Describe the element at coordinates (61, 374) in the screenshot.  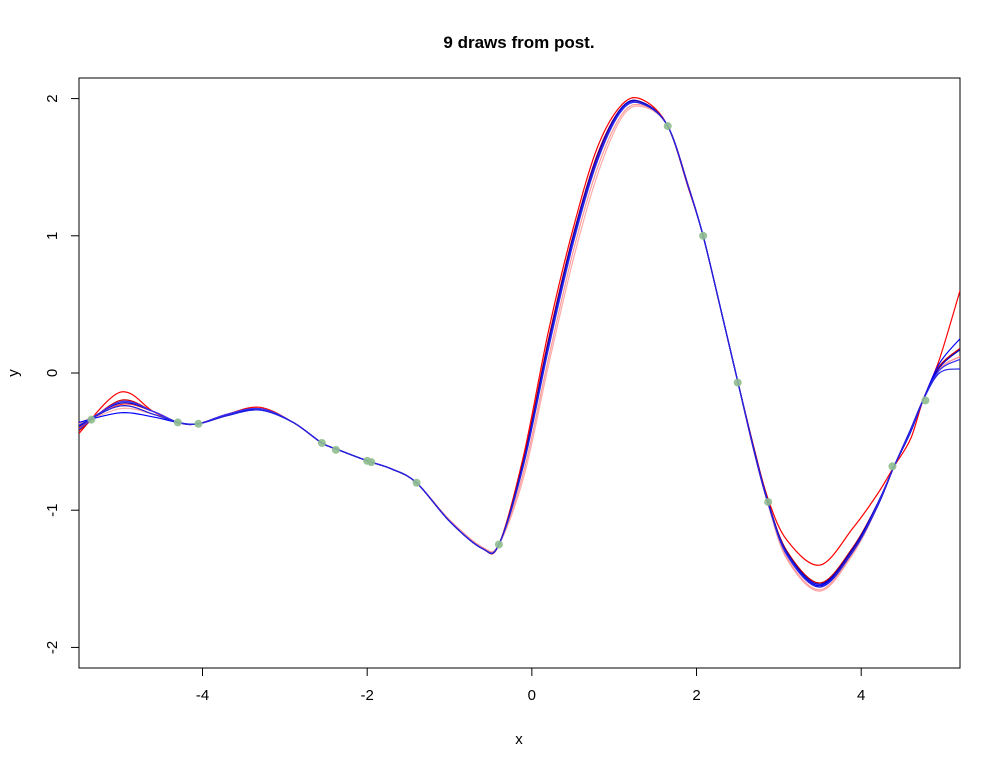
I see `y-axis: -2 -1 0 1 2` at that location.